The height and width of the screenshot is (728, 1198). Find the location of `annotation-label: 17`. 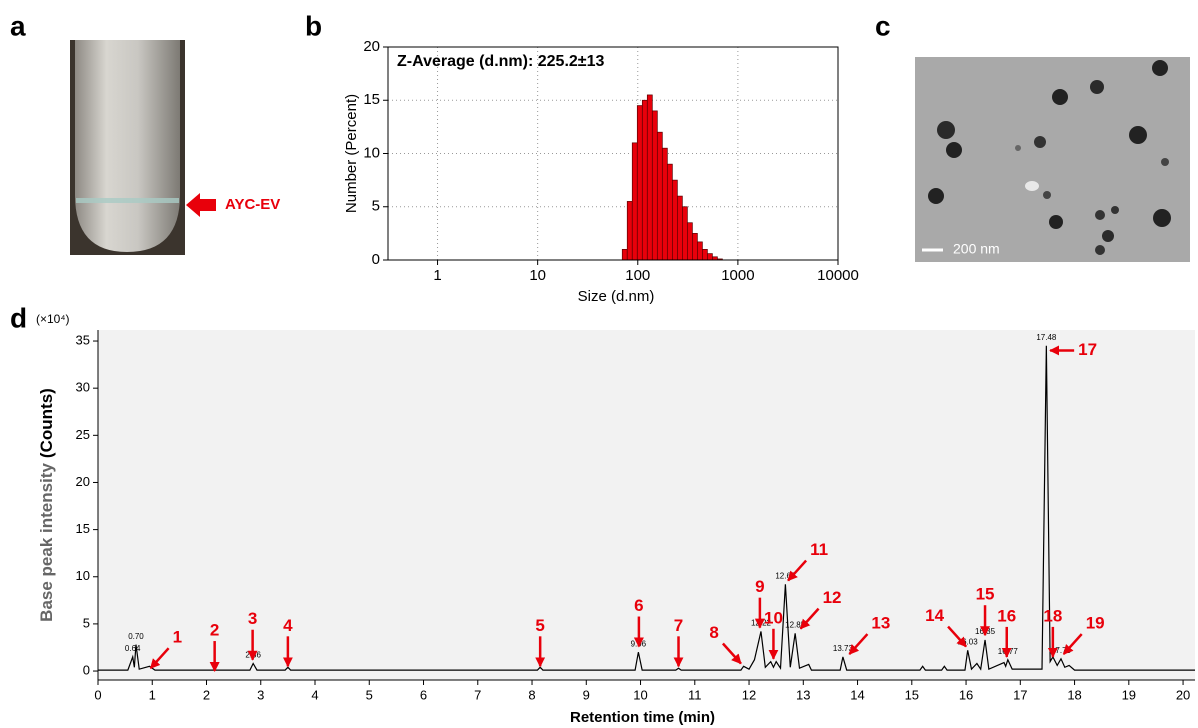

annotation-label: 17 is located at coordinates (1087, 349).